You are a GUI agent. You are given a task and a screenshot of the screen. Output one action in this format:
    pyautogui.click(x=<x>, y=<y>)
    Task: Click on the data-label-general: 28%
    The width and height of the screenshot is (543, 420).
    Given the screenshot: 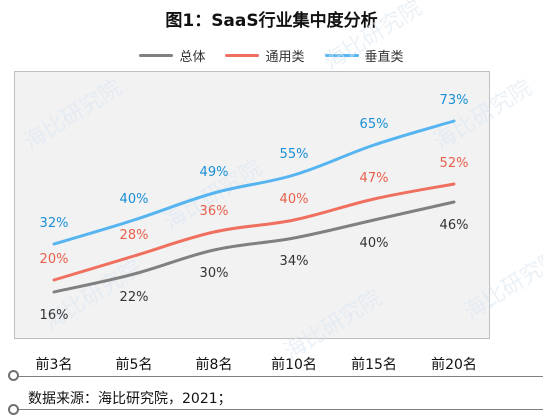 What is the action you would take?
    pyautogui.click(x=134, y=235)
    